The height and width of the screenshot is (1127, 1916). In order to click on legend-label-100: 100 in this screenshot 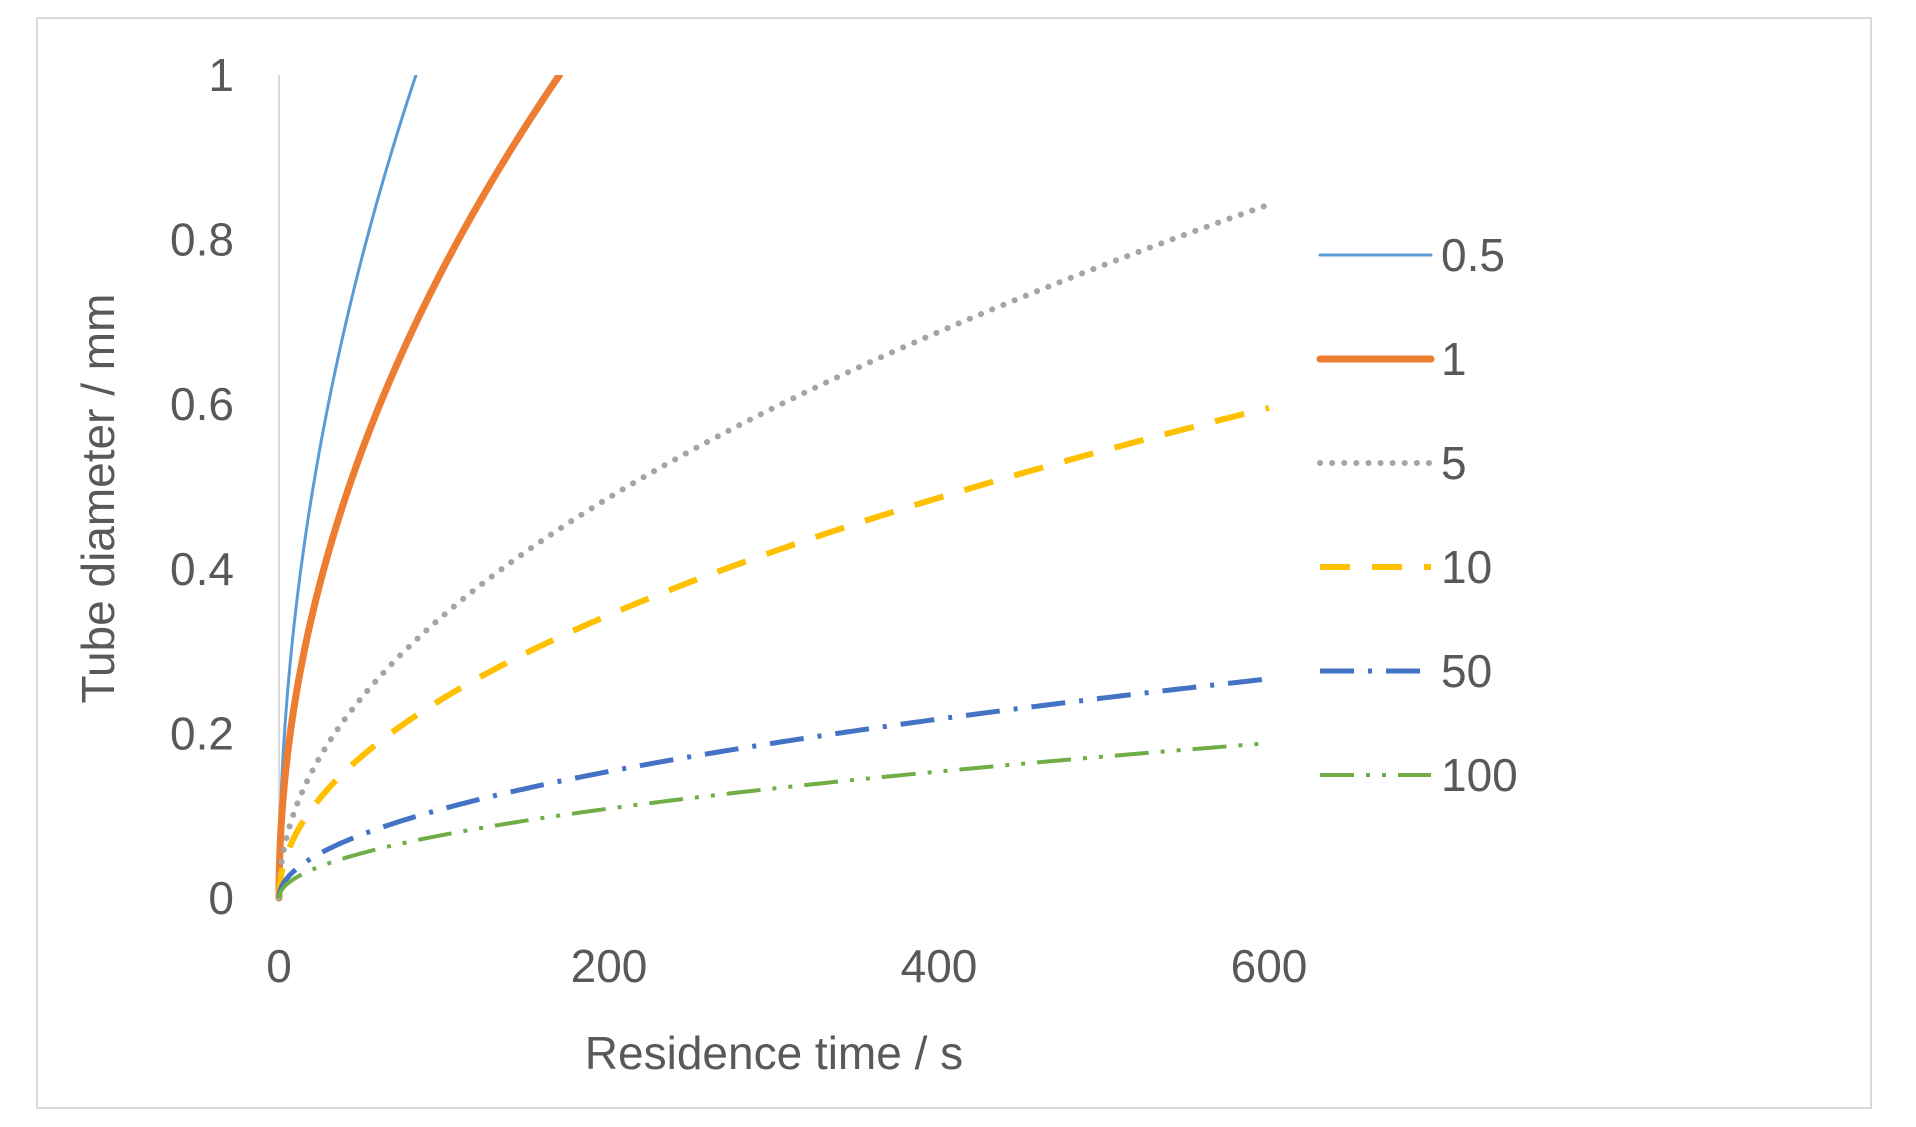, I will do `click(1479, 775)`.